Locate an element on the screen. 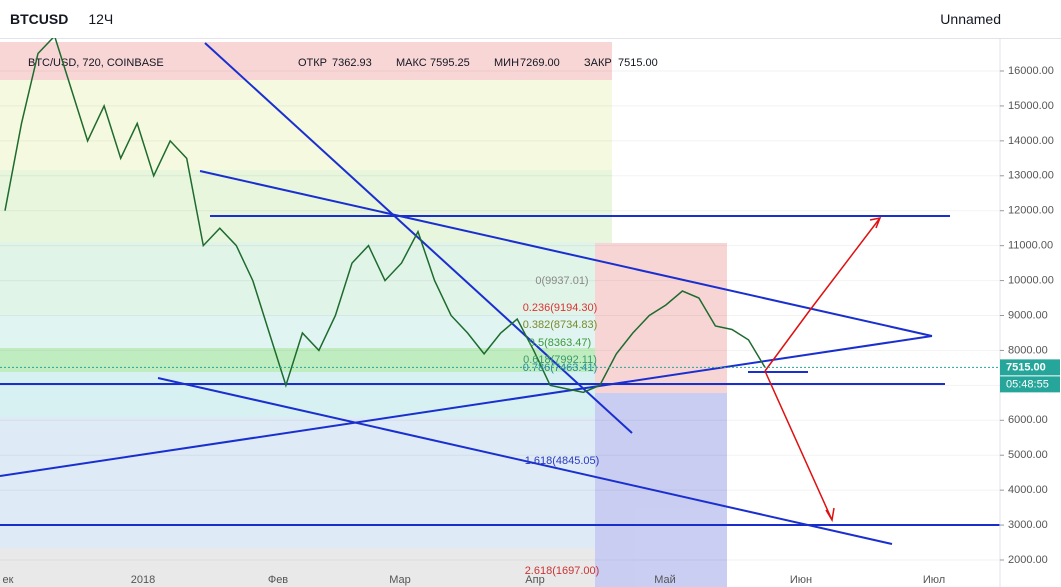 This screenshot has width=1061, height=587. fib-label: 2.618(1697.00) is located at coordinates (562, 571).